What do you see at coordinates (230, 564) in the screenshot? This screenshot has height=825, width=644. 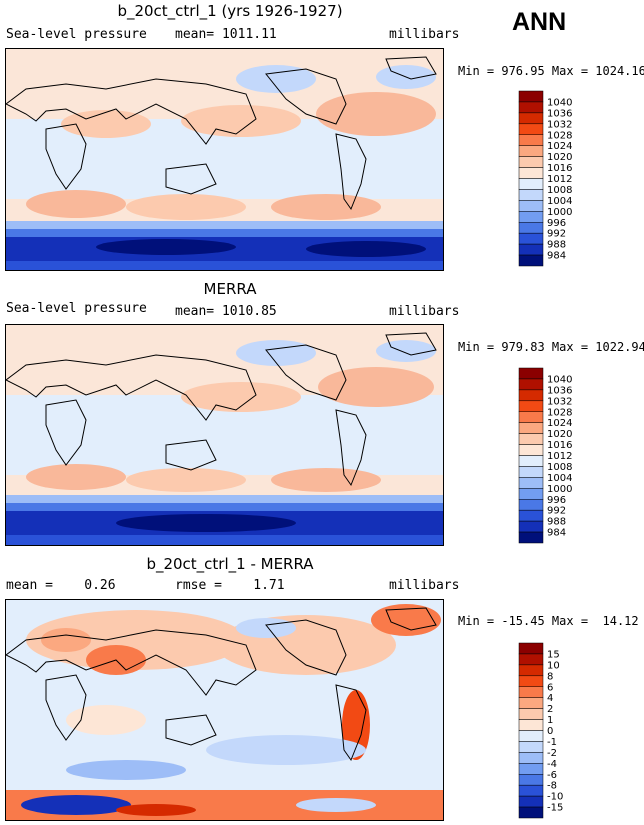 I see `panel-diff-title: b_20ct_ctrl_1 - MERRA` at bounding box center [230, 564].